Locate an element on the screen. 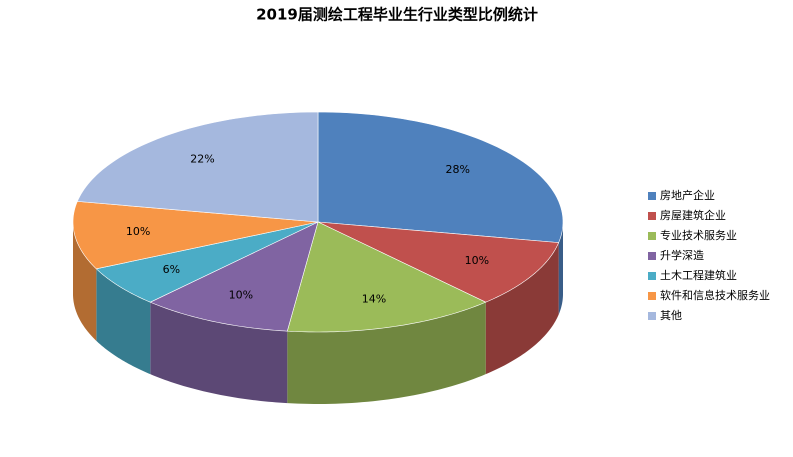 This screenshot has width=793, height=457. data-label: 14% is located at coordinates (374, 298).